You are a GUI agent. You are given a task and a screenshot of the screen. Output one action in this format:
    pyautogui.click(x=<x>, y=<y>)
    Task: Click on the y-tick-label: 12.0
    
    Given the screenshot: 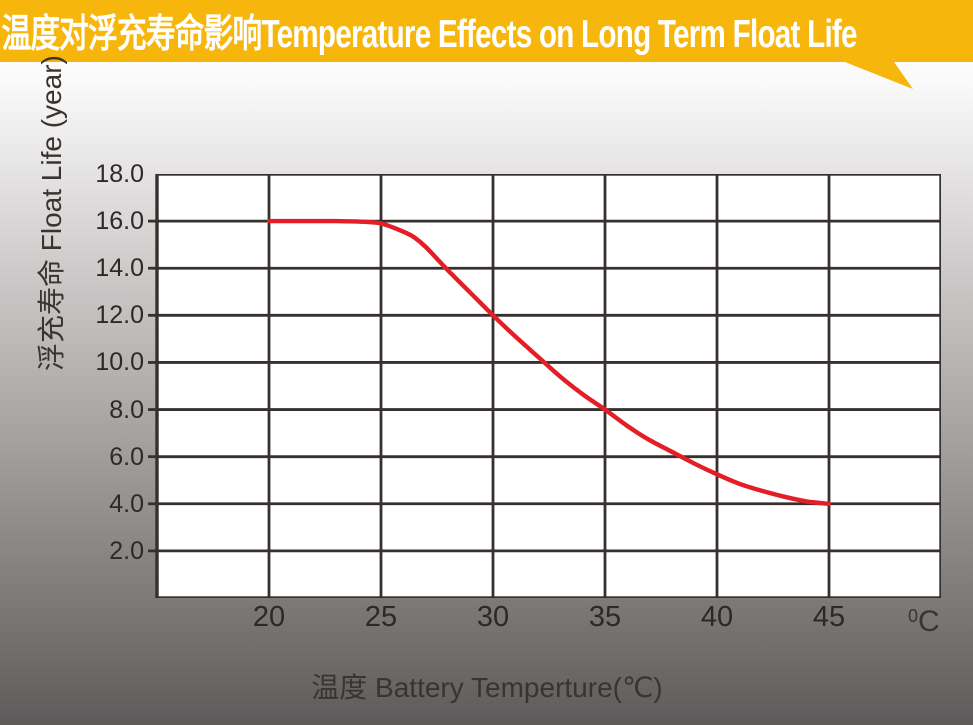 What is the action you would take?
    pyautogui.click(x=119, y=315)
    